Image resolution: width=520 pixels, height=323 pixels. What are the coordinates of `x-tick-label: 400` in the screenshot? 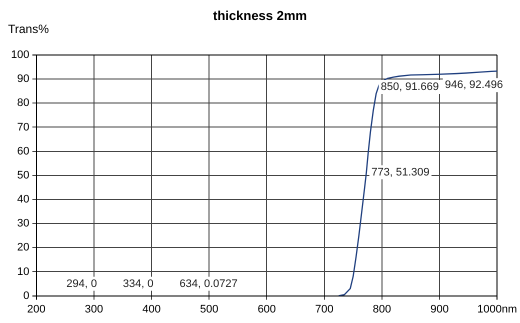 It's located at (151, 309).